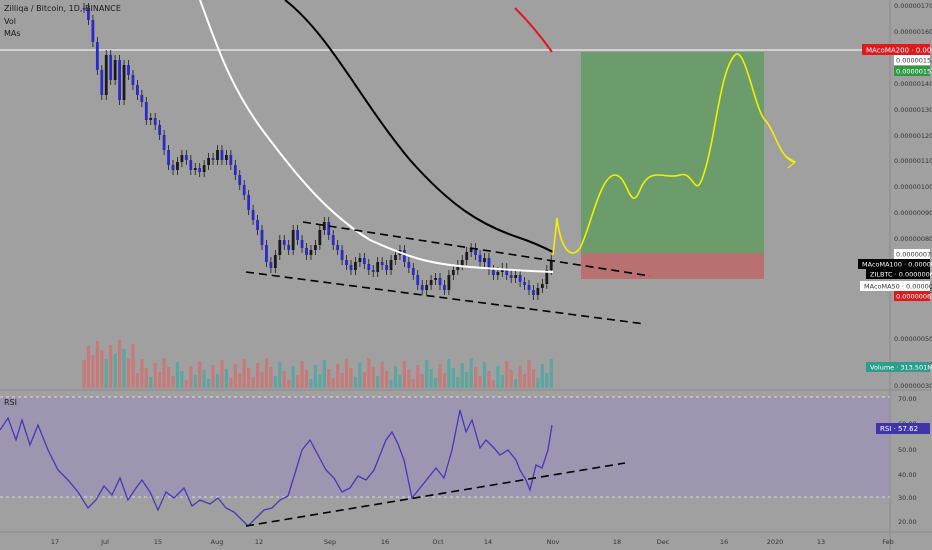 This screenshot has width=932, height=550. I want to click on ma50-tag-text: MAcoMA50 · 0.00000065, so click(898, 287).